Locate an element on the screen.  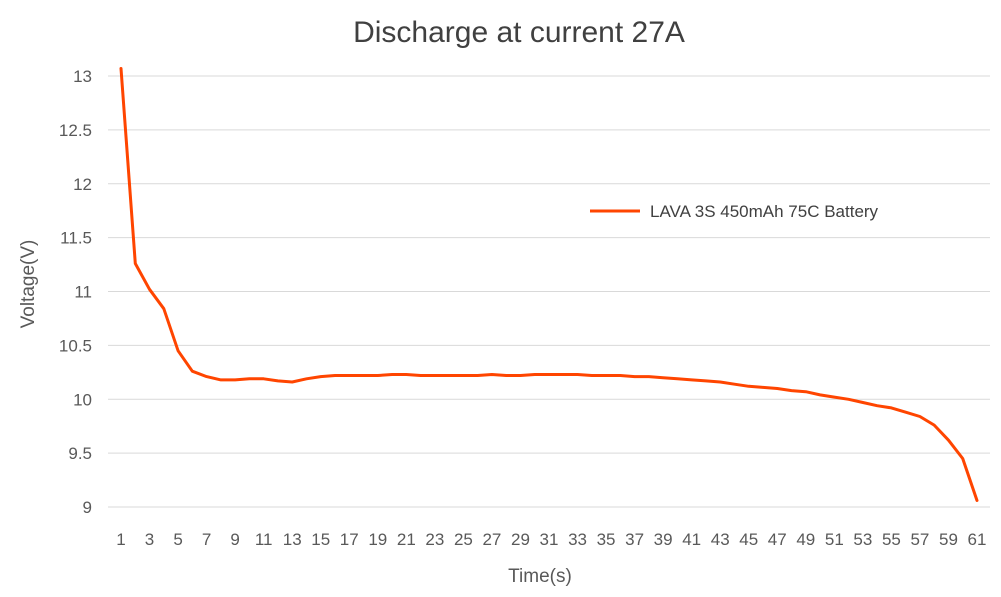
x-tick-label: 43 is located at coordinates (720, 539).